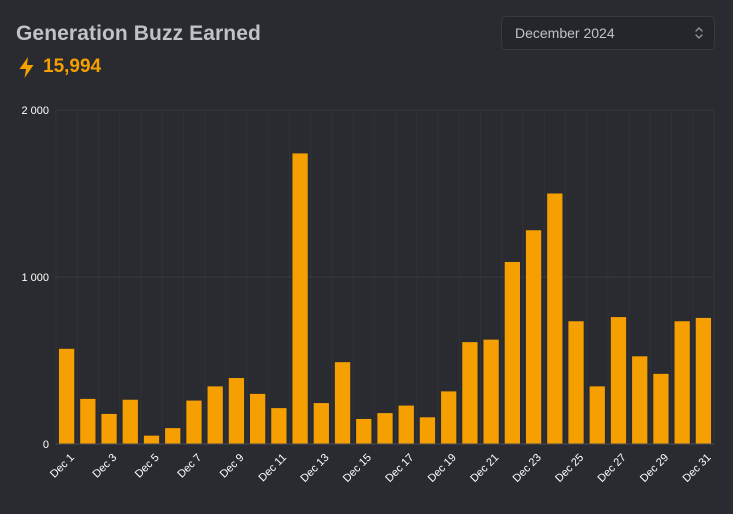 The width and height of the screenshot is (733, 514). I want to click on lightning-bolt-icon, so click(26, 67).